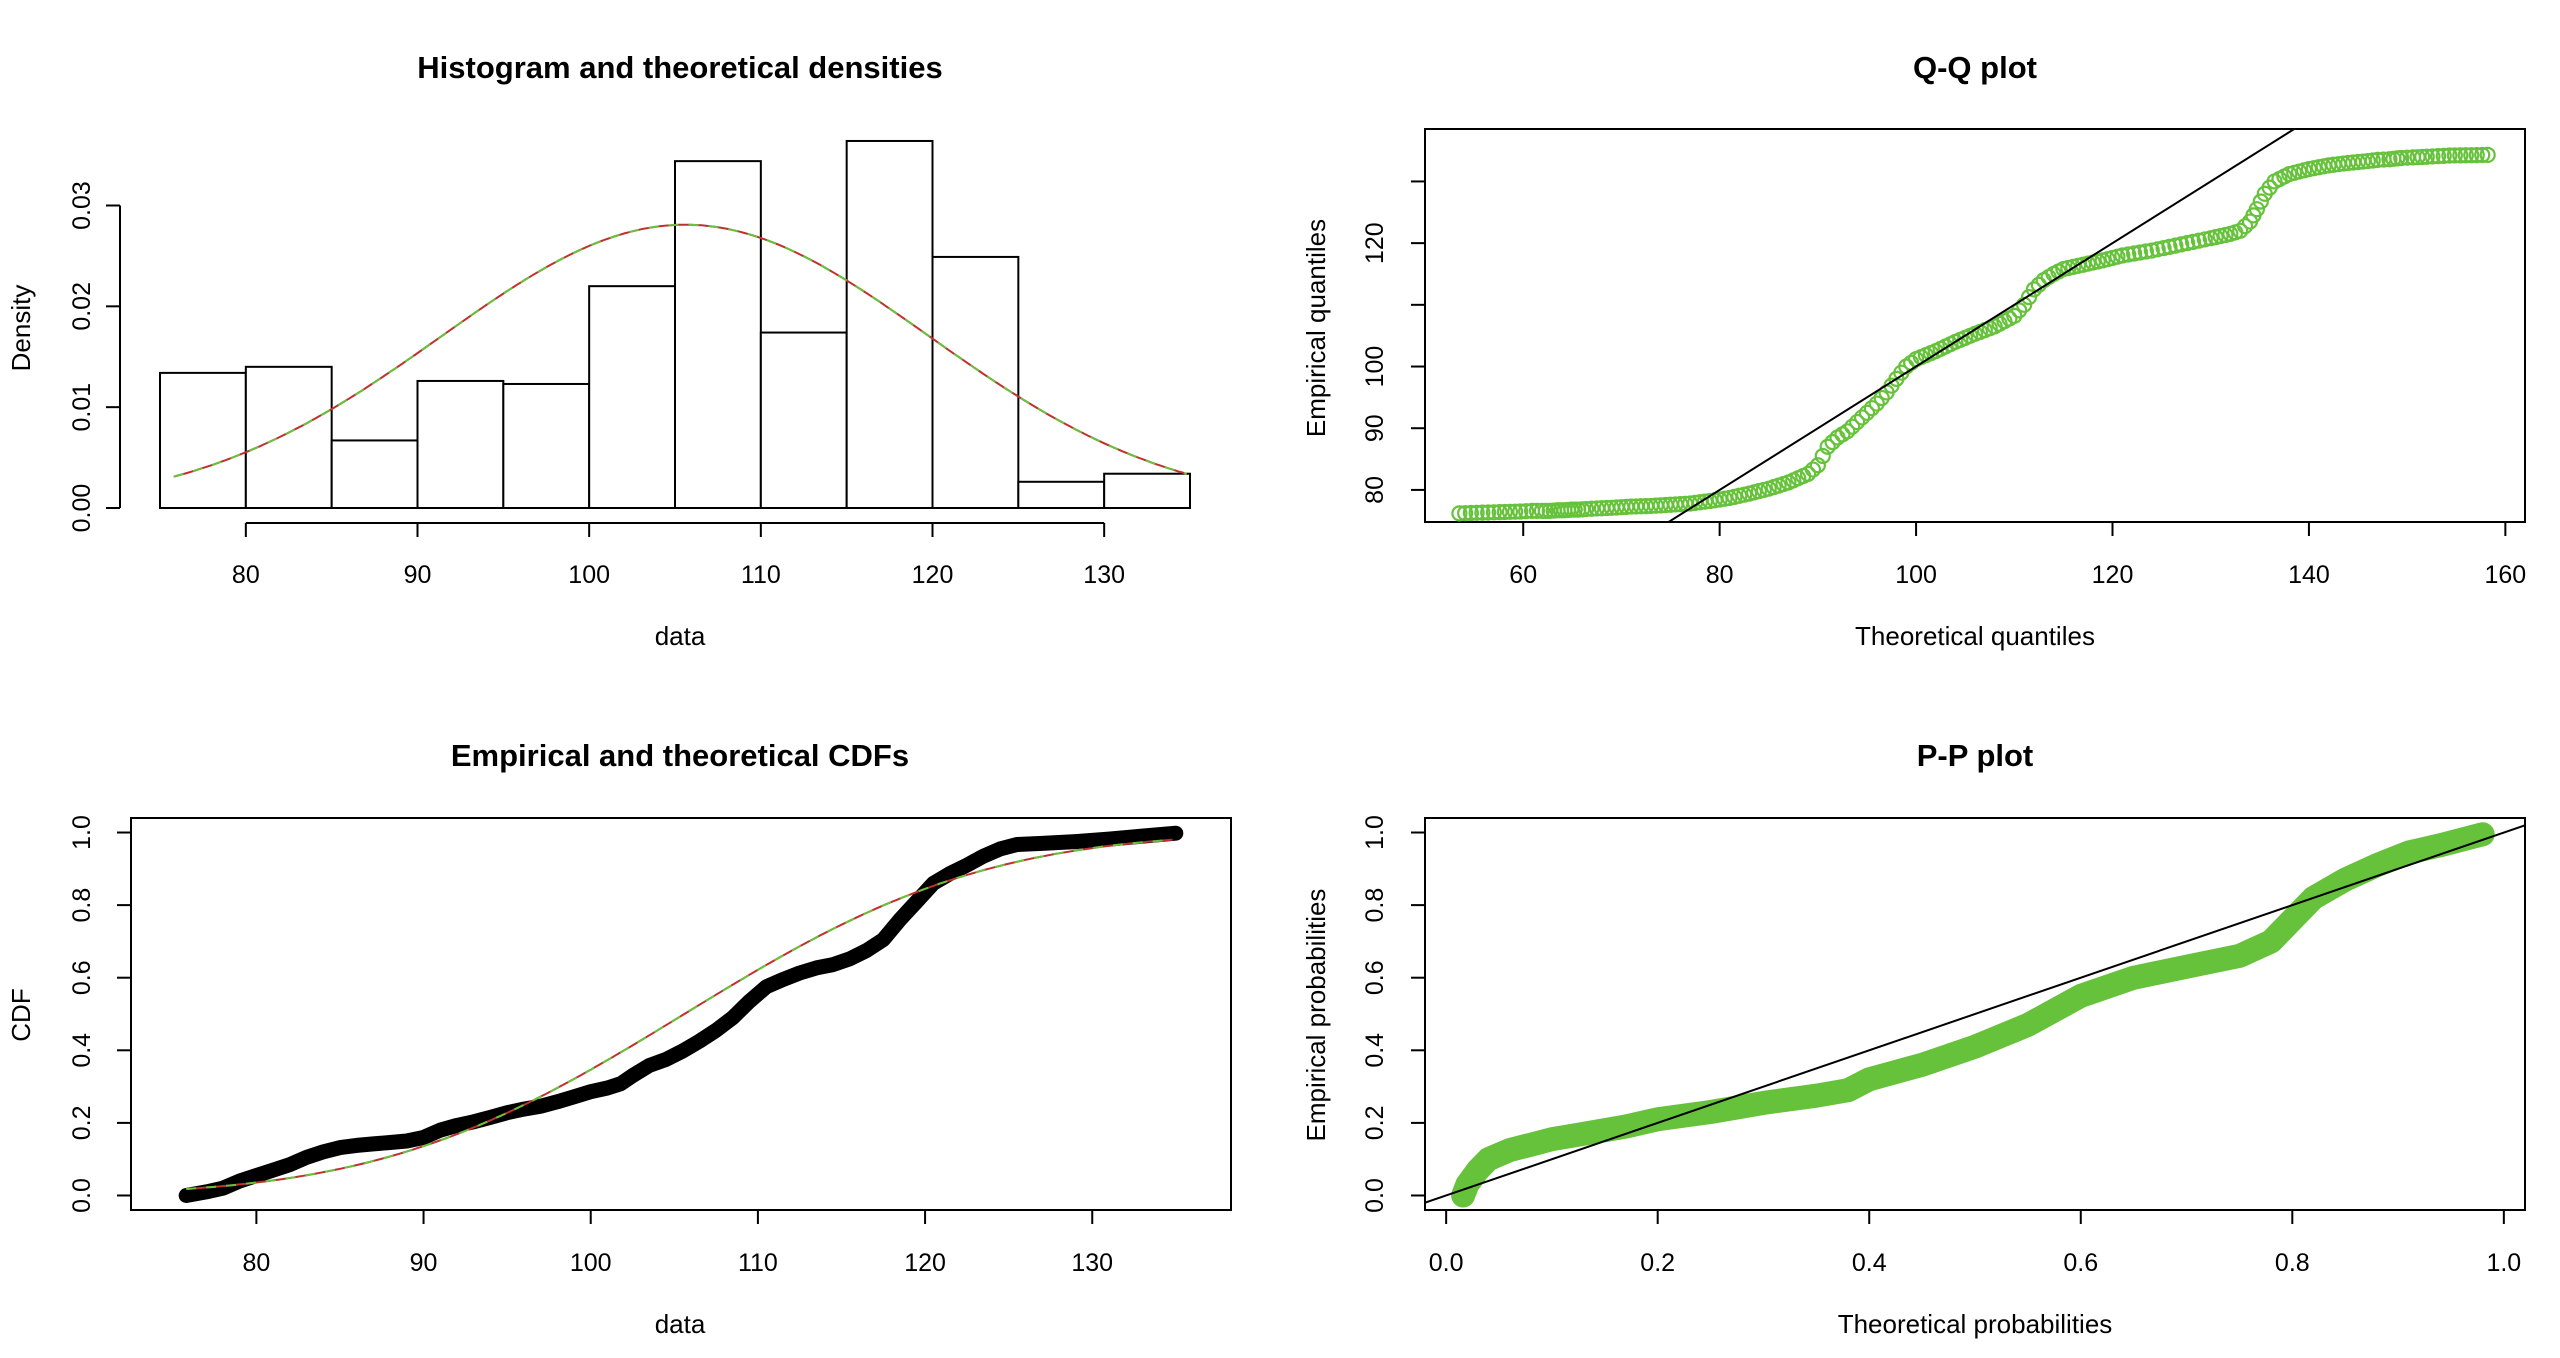 The height and width of the screenshot is (1358, 2560). I want to click on pp-x-tick-label: 1.0, so click(2503, 1263).